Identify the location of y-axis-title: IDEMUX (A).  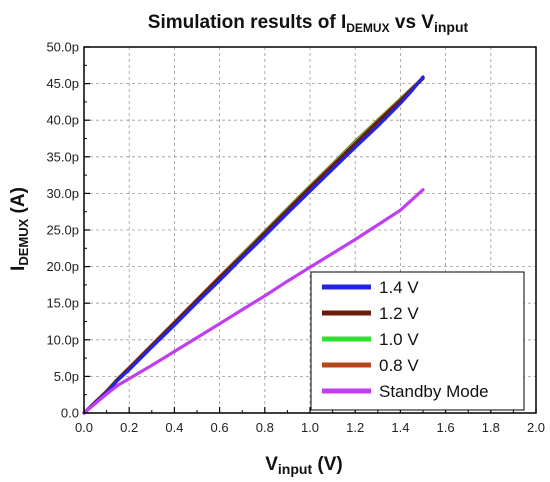
(19, 229).